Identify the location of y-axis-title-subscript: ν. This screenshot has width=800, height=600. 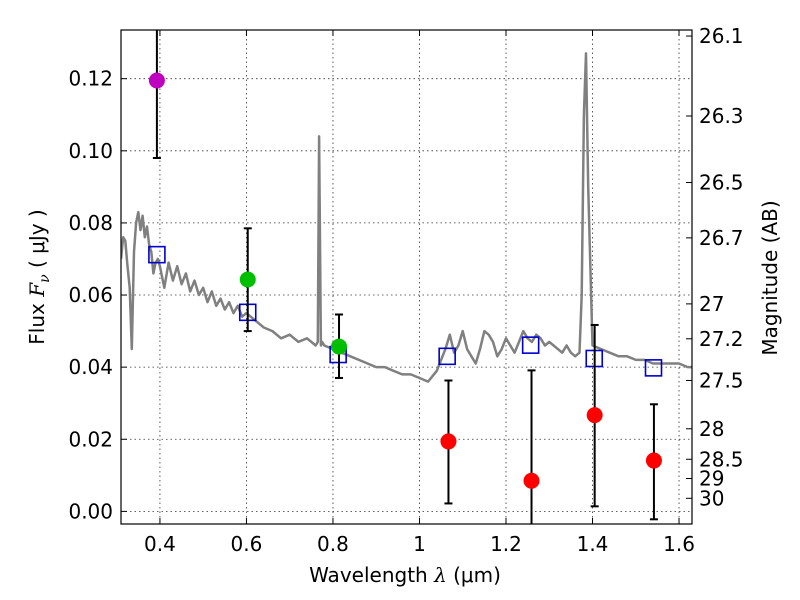
(45, 278).